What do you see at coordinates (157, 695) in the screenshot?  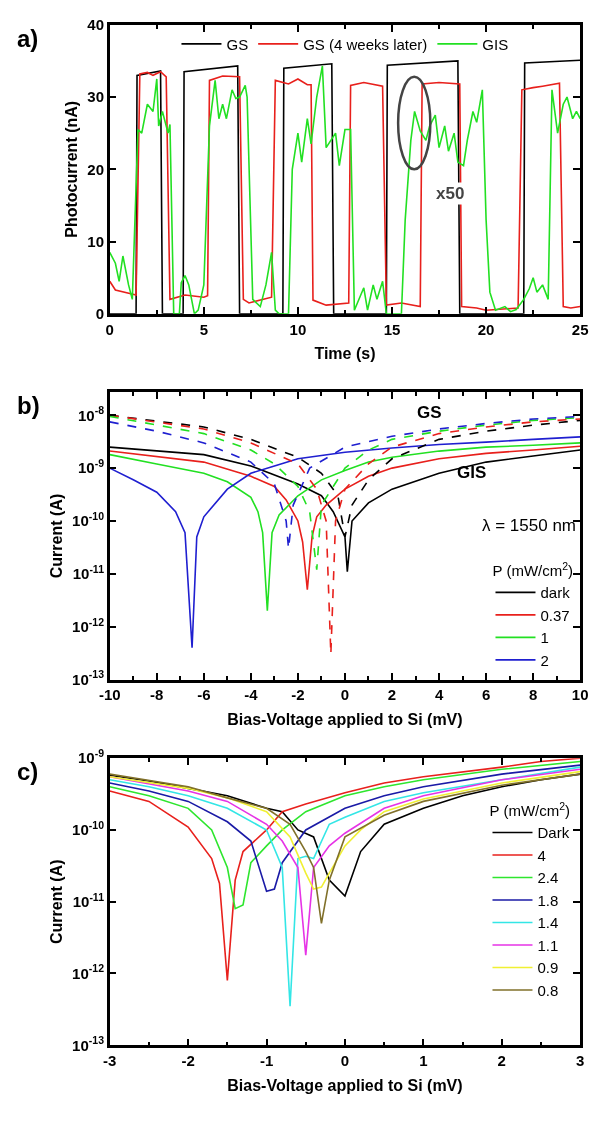 I see `x-tick-label: -8` at bounding box center [157, 695].